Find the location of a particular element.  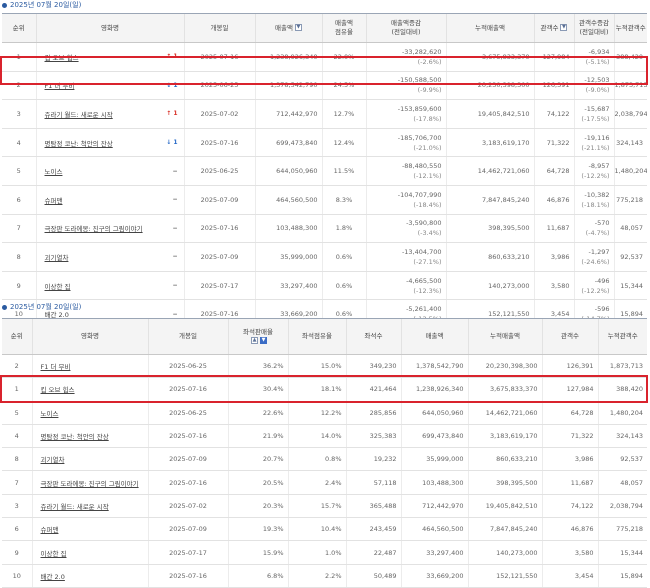

cum-sales-cell: 20,230,398,300 is located at coordinates (504, 366).